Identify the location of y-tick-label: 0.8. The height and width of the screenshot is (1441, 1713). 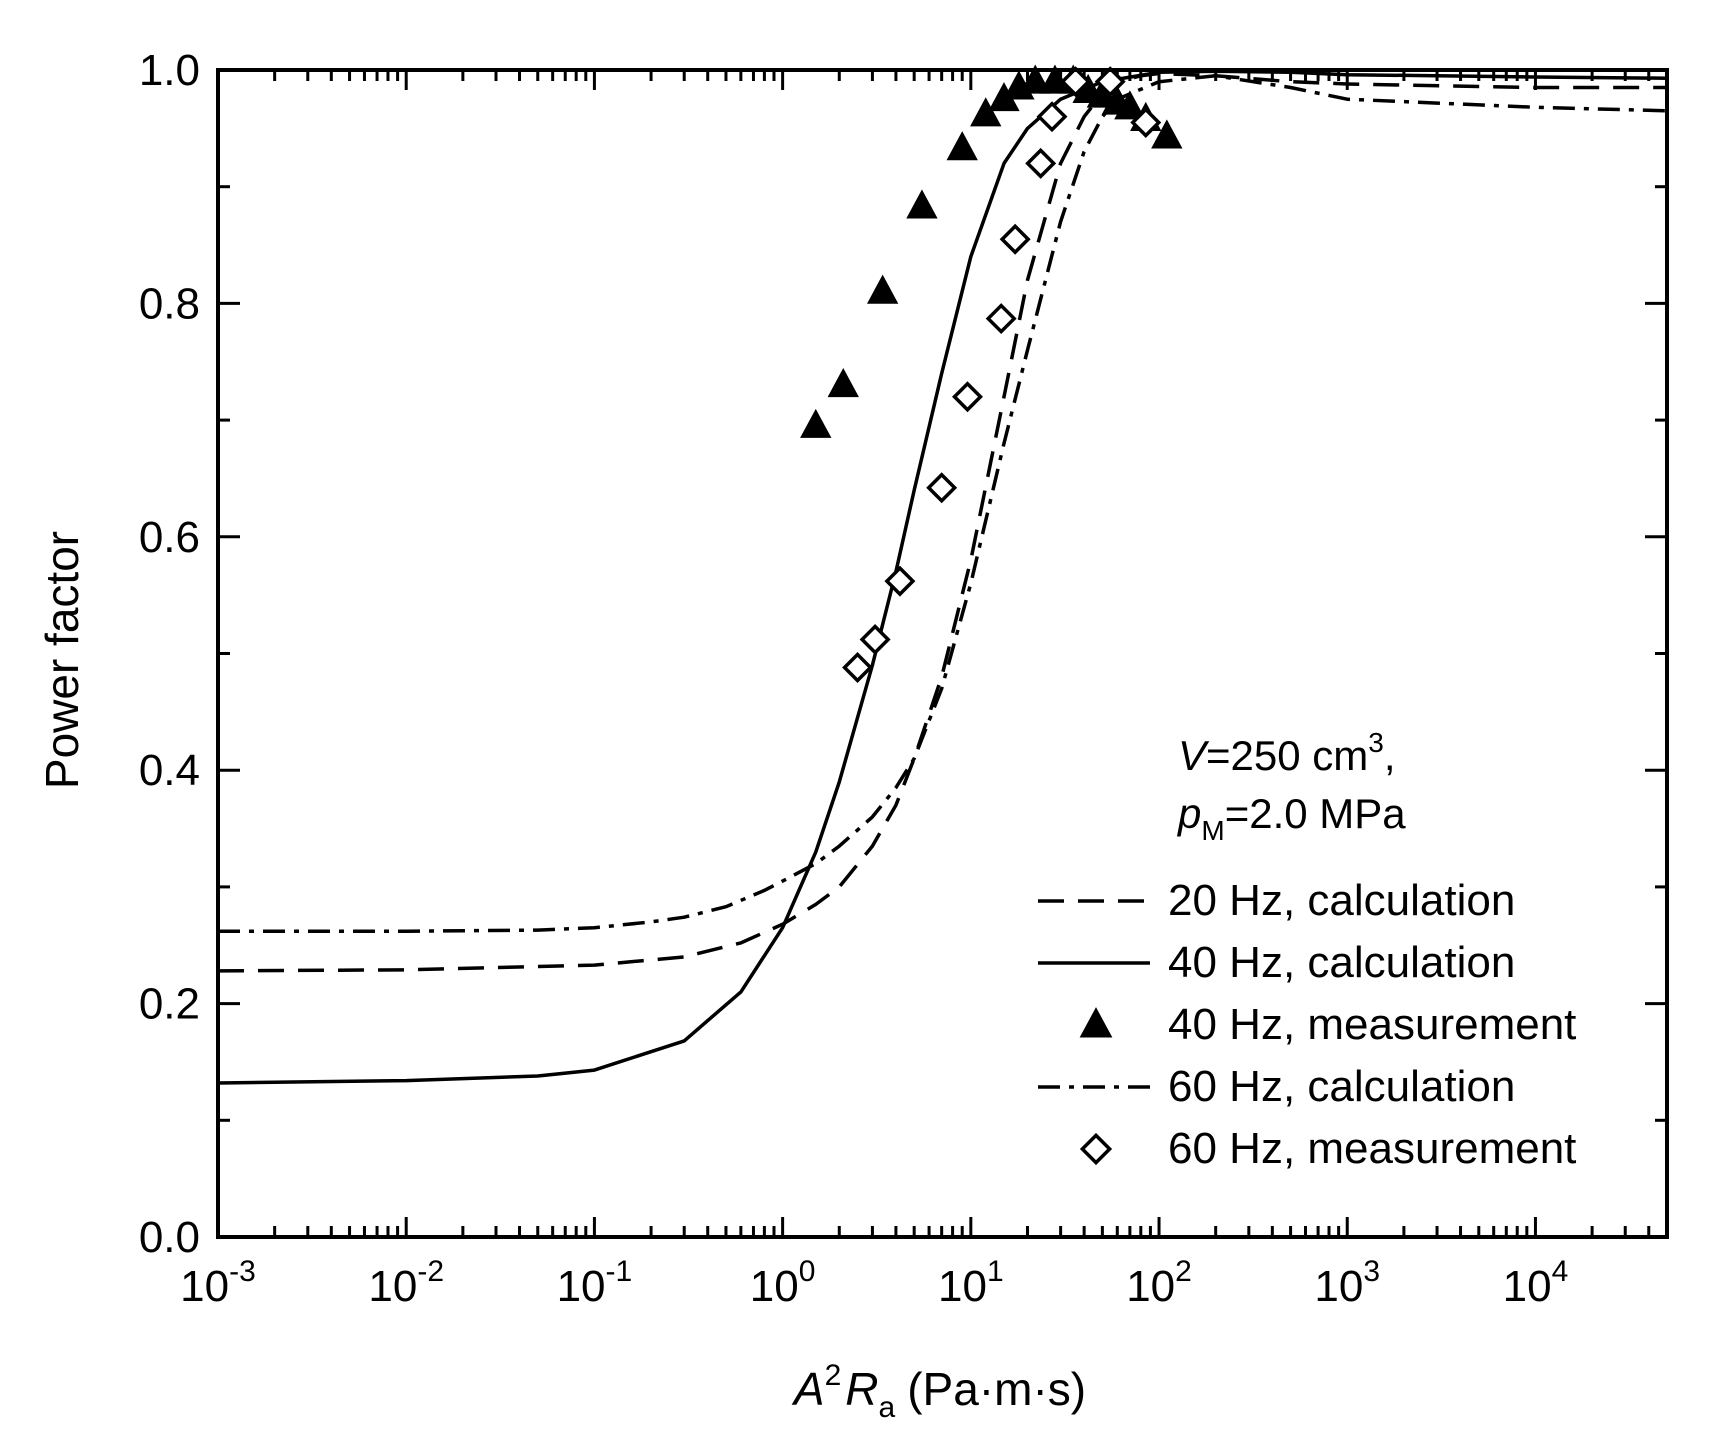
(169, 303).